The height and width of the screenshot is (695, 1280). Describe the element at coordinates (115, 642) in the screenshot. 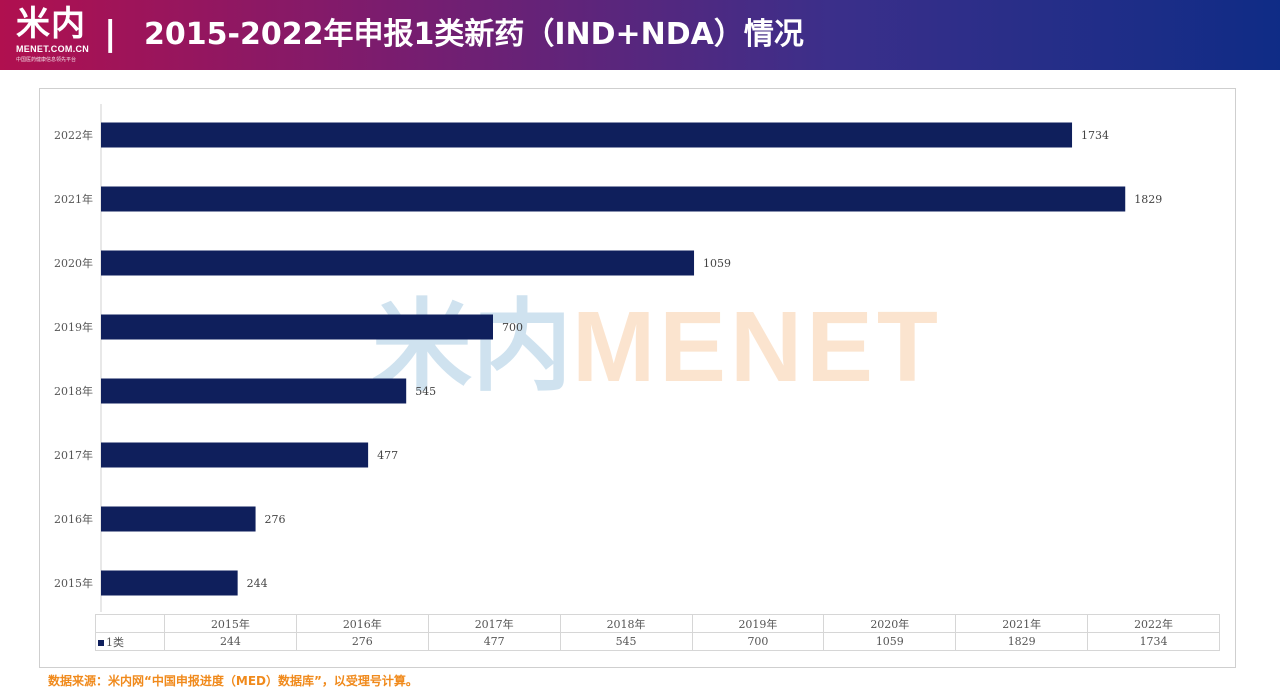

I see `series-name: 1类` at that location.